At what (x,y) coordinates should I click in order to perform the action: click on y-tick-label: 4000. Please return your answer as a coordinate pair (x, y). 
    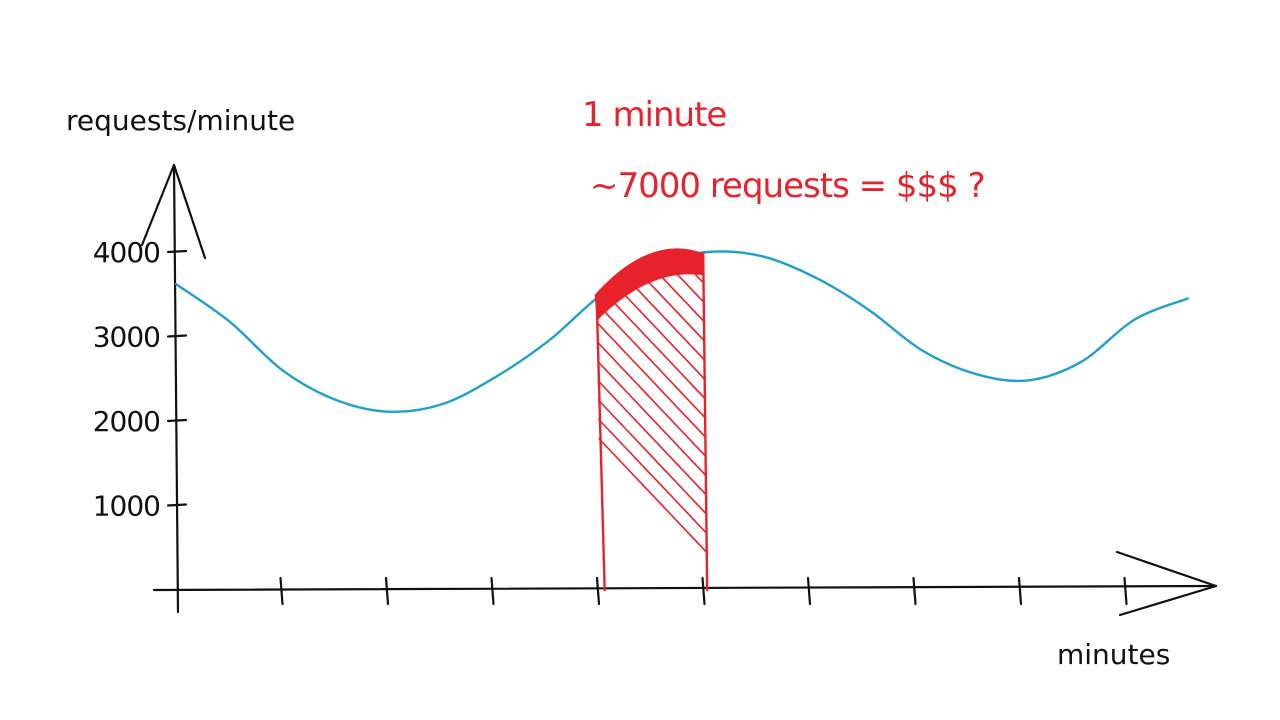
    Looking at the image, I should click on (126, 252).